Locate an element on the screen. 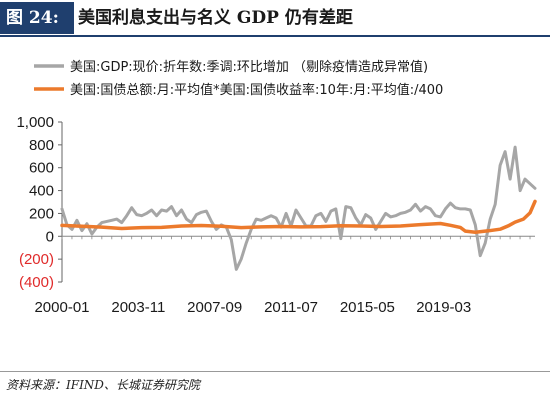 This screenshot has width=550, height=400. x-tick-label: 2019-03 is located at coordinates (443, 307).